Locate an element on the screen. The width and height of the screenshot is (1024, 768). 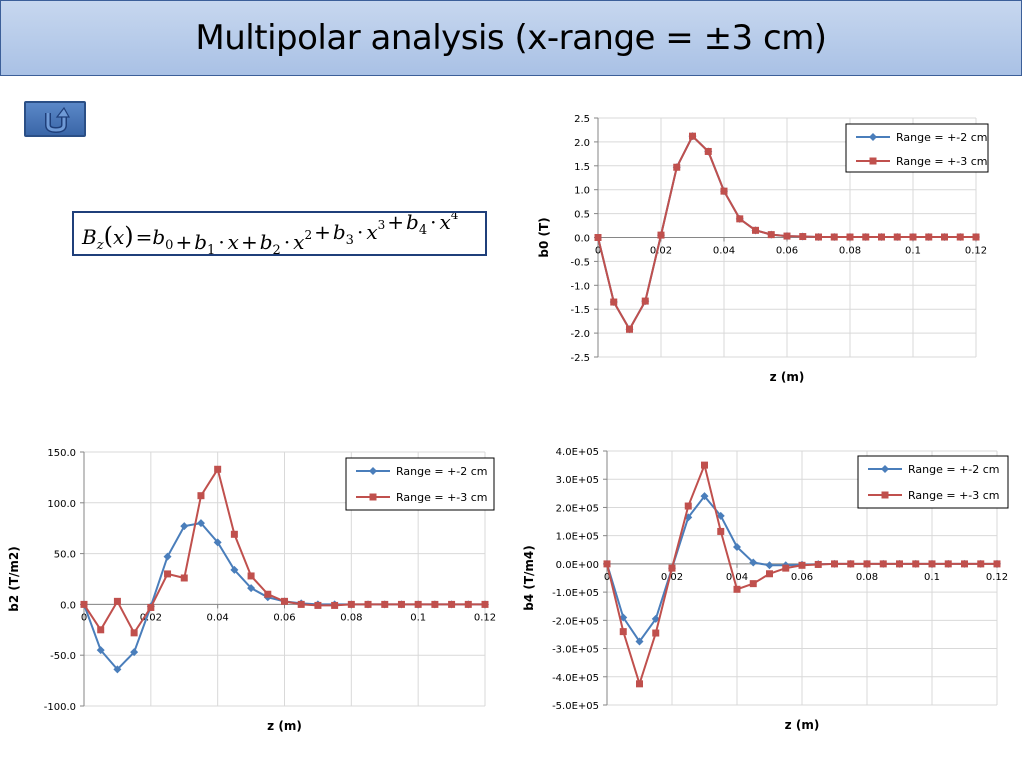
y-tick-label: 1.5 is located at coordinates (582, 167).